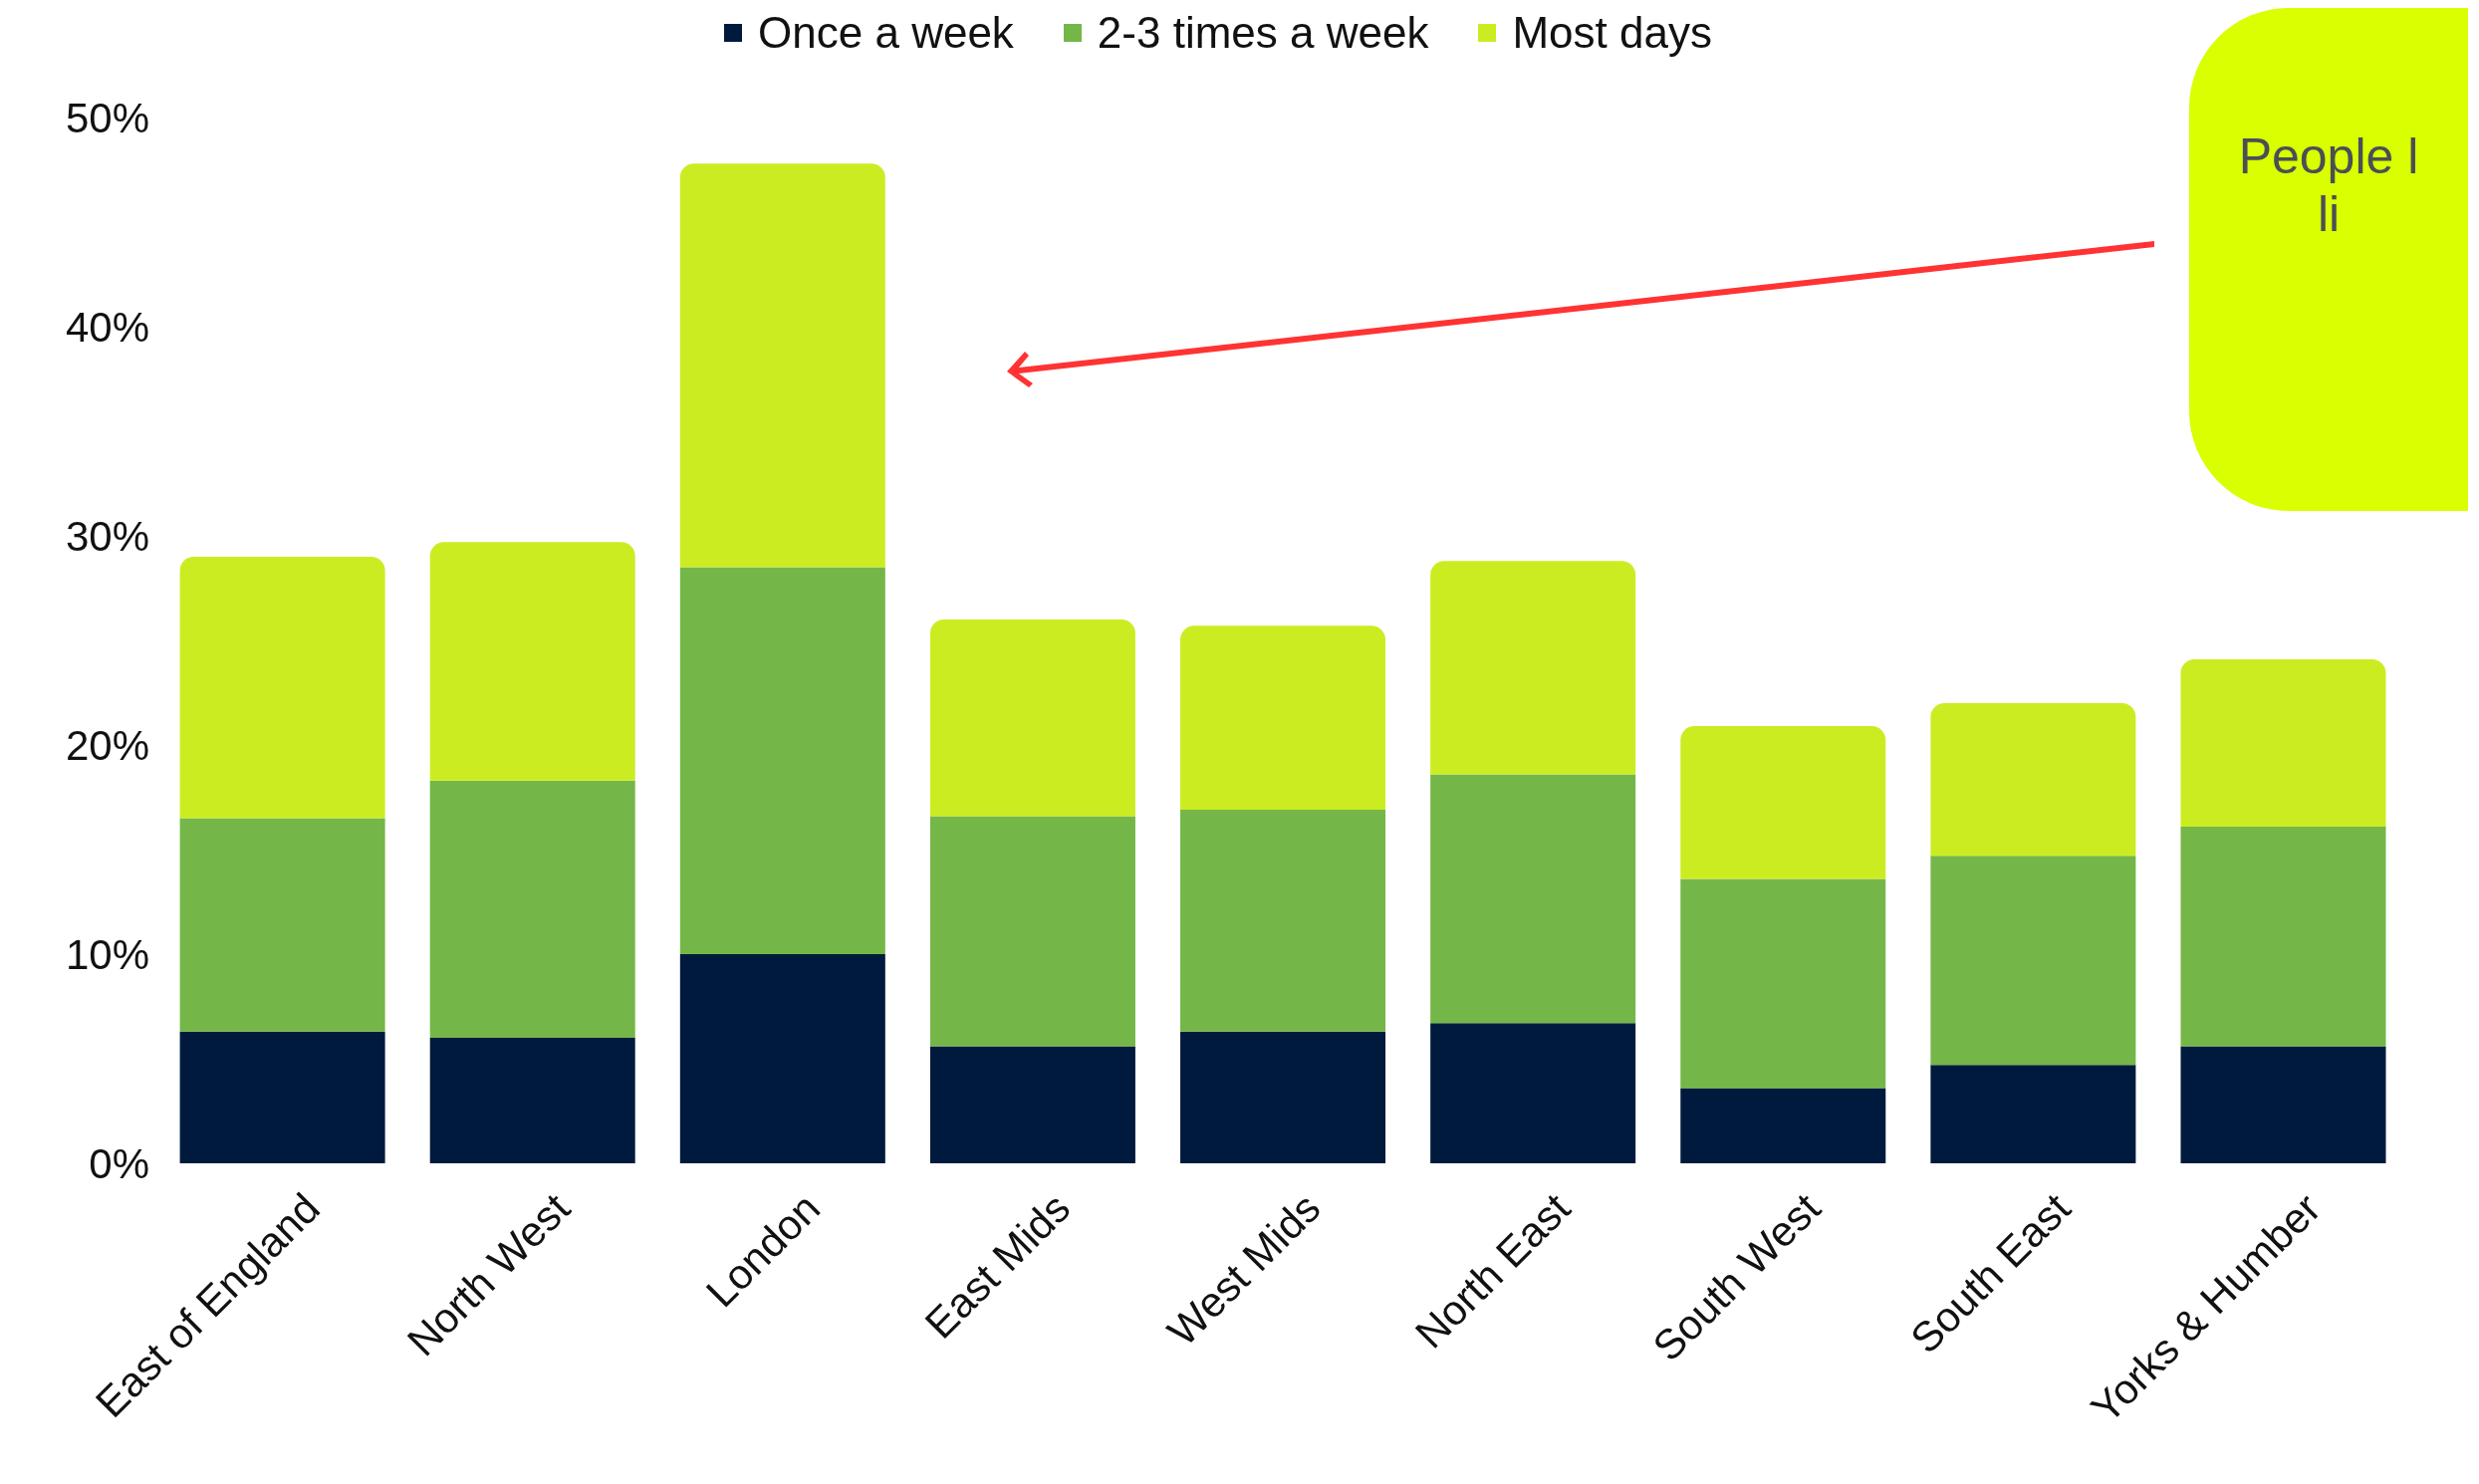 The image size is (2479, 1484). I want to click on y-tick-label: 20%, so click(107, 745).